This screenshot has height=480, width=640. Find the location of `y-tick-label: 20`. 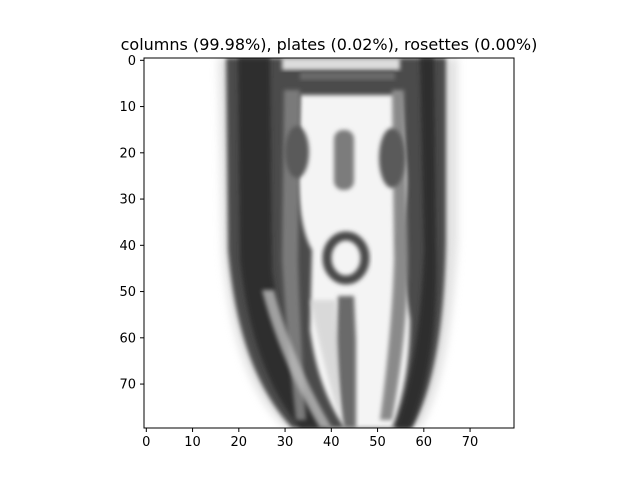

y-tick-label: 20 is located at coordinates (127, 153).